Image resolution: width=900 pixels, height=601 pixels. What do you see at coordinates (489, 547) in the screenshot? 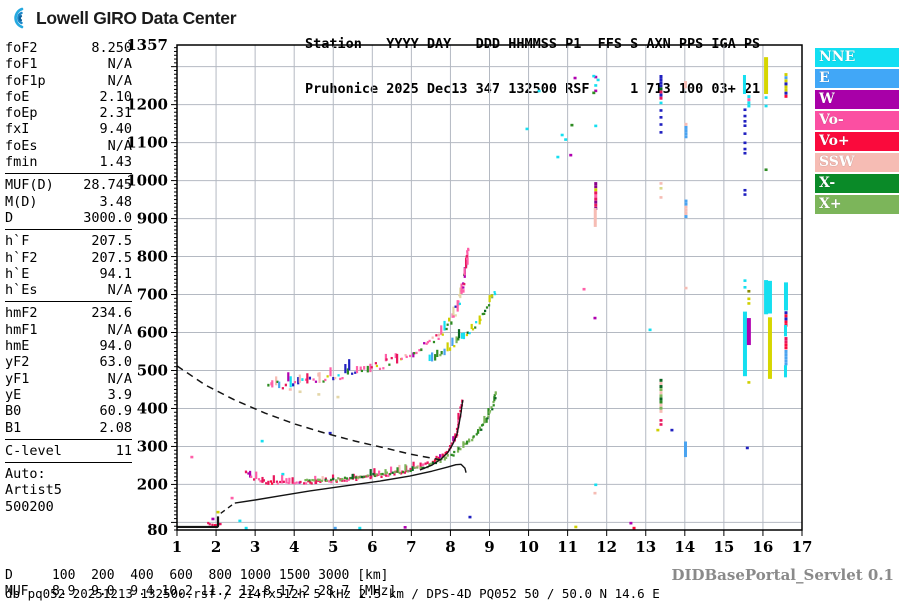
I see `svg-text: 9` at bounding box center [489, 547].